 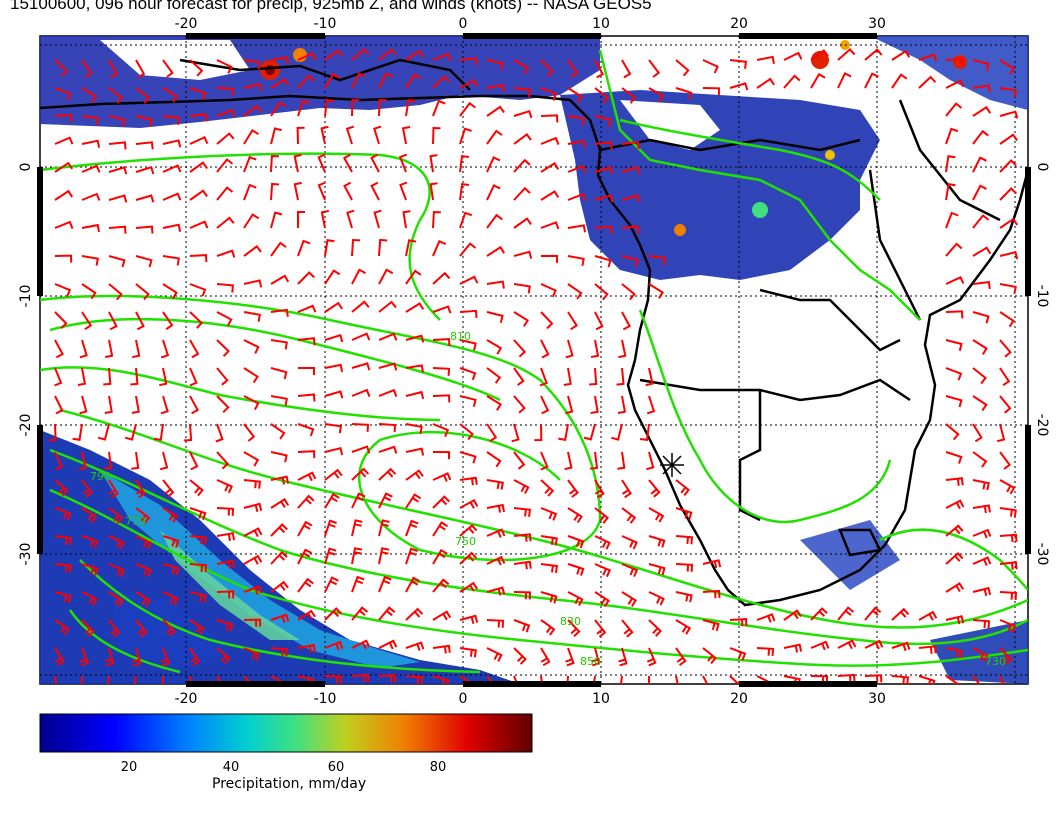 What do you see at coordinates (739, 699) in the screenshot?
I see `lon-label: 20` at bounding box center [739, 699].